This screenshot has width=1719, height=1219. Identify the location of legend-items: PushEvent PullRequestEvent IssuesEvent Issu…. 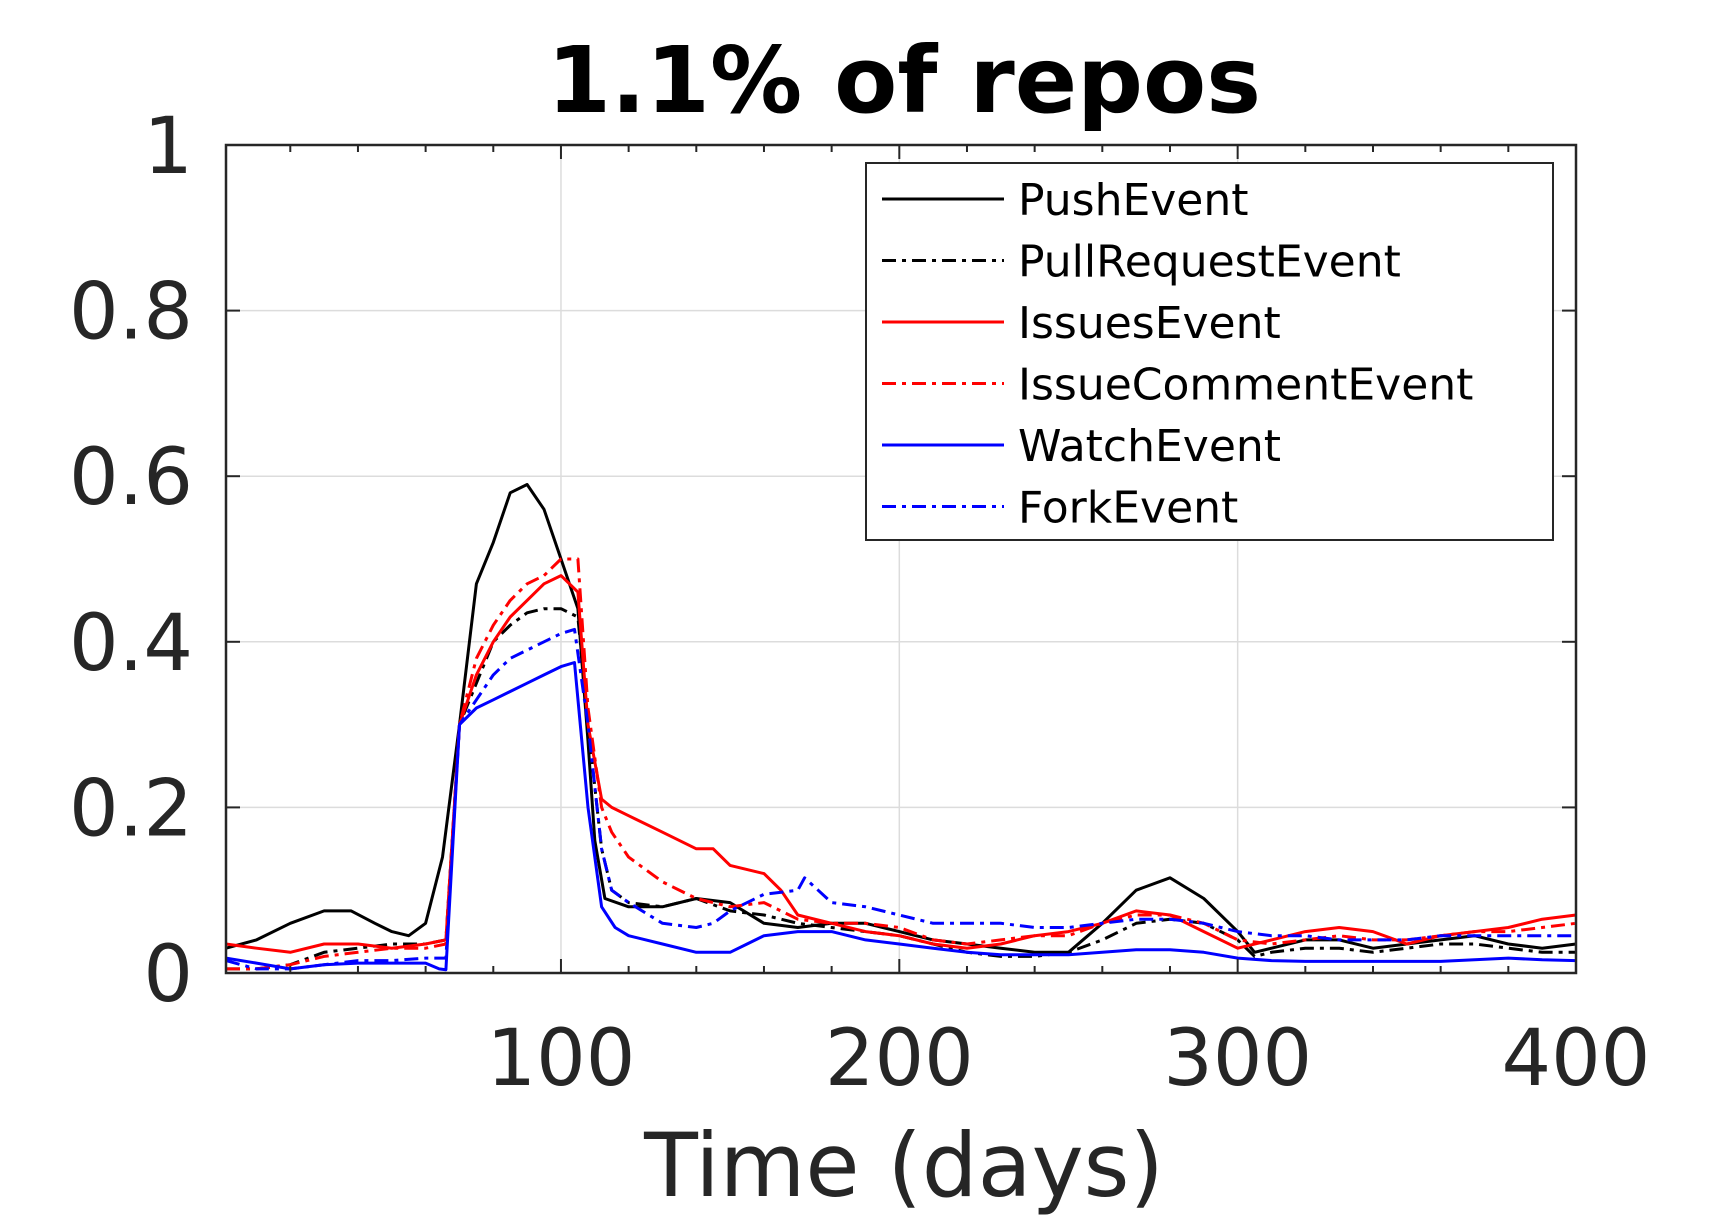
(1177, 354).